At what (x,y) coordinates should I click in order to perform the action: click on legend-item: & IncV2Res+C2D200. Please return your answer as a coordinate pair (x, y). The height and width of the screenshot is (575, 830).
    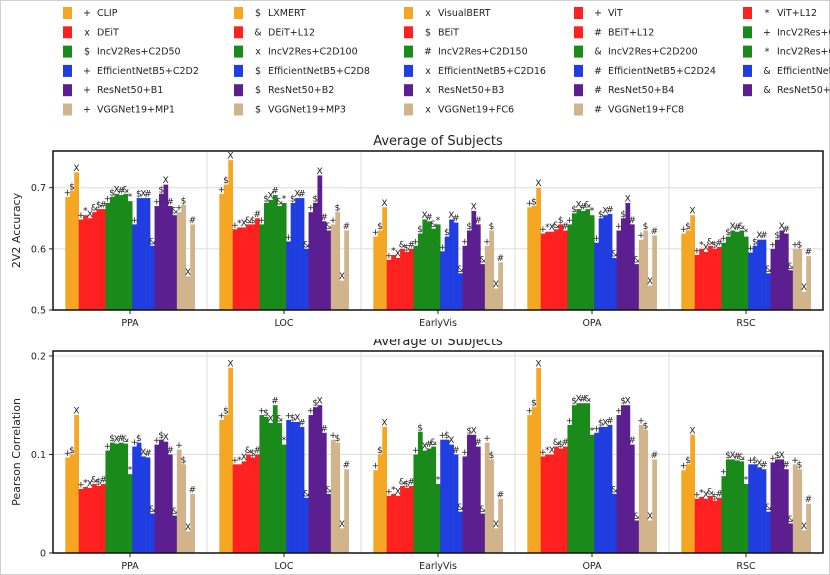
    Looking at the image, I should click on (636, 51).